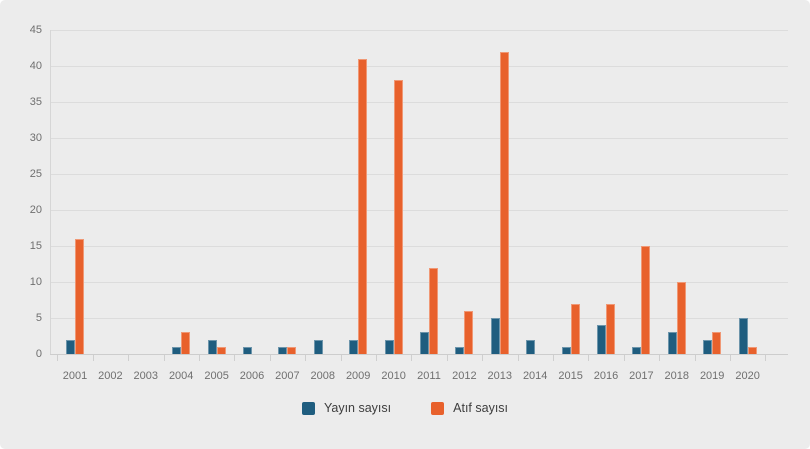  I want to click on x-axis-category-label: 2016, so click(606, 376).